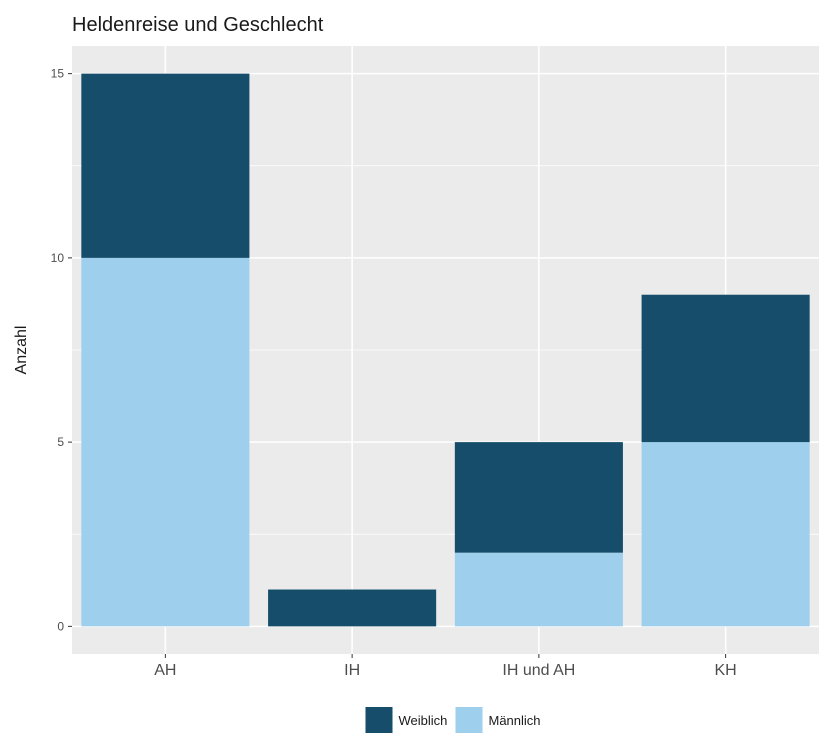  I want to click on y-axis-title: Anzahl, so click(21, 350).